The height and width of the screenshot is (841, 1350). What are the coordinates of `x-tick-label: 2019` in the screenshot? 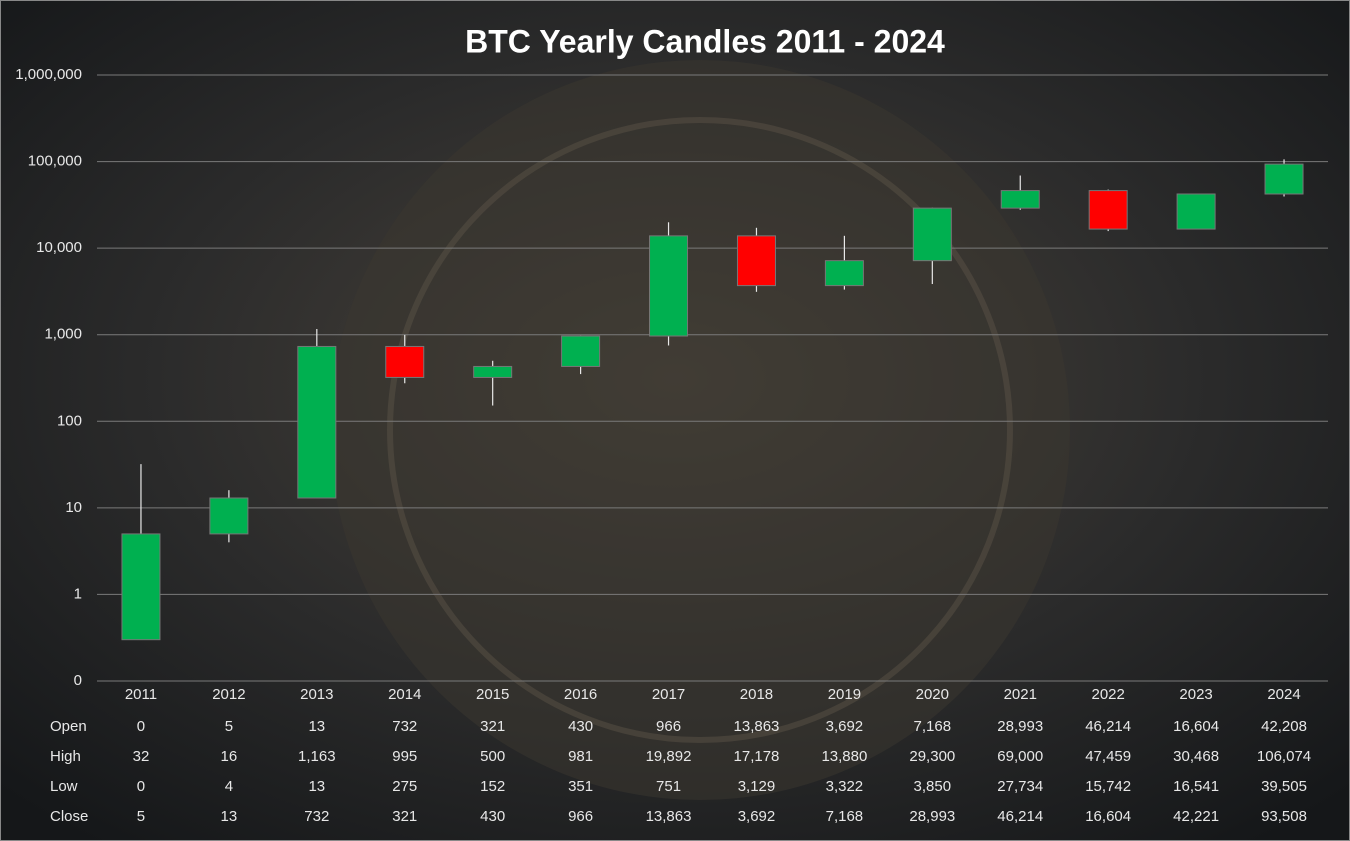 It's located at (844, 694).